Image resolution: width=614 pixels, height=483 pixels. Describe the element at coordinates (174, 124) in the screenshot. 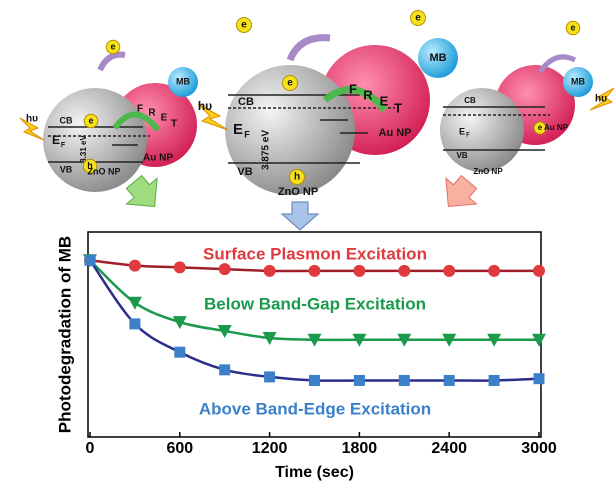

I see `diagram-label: T` at that location.